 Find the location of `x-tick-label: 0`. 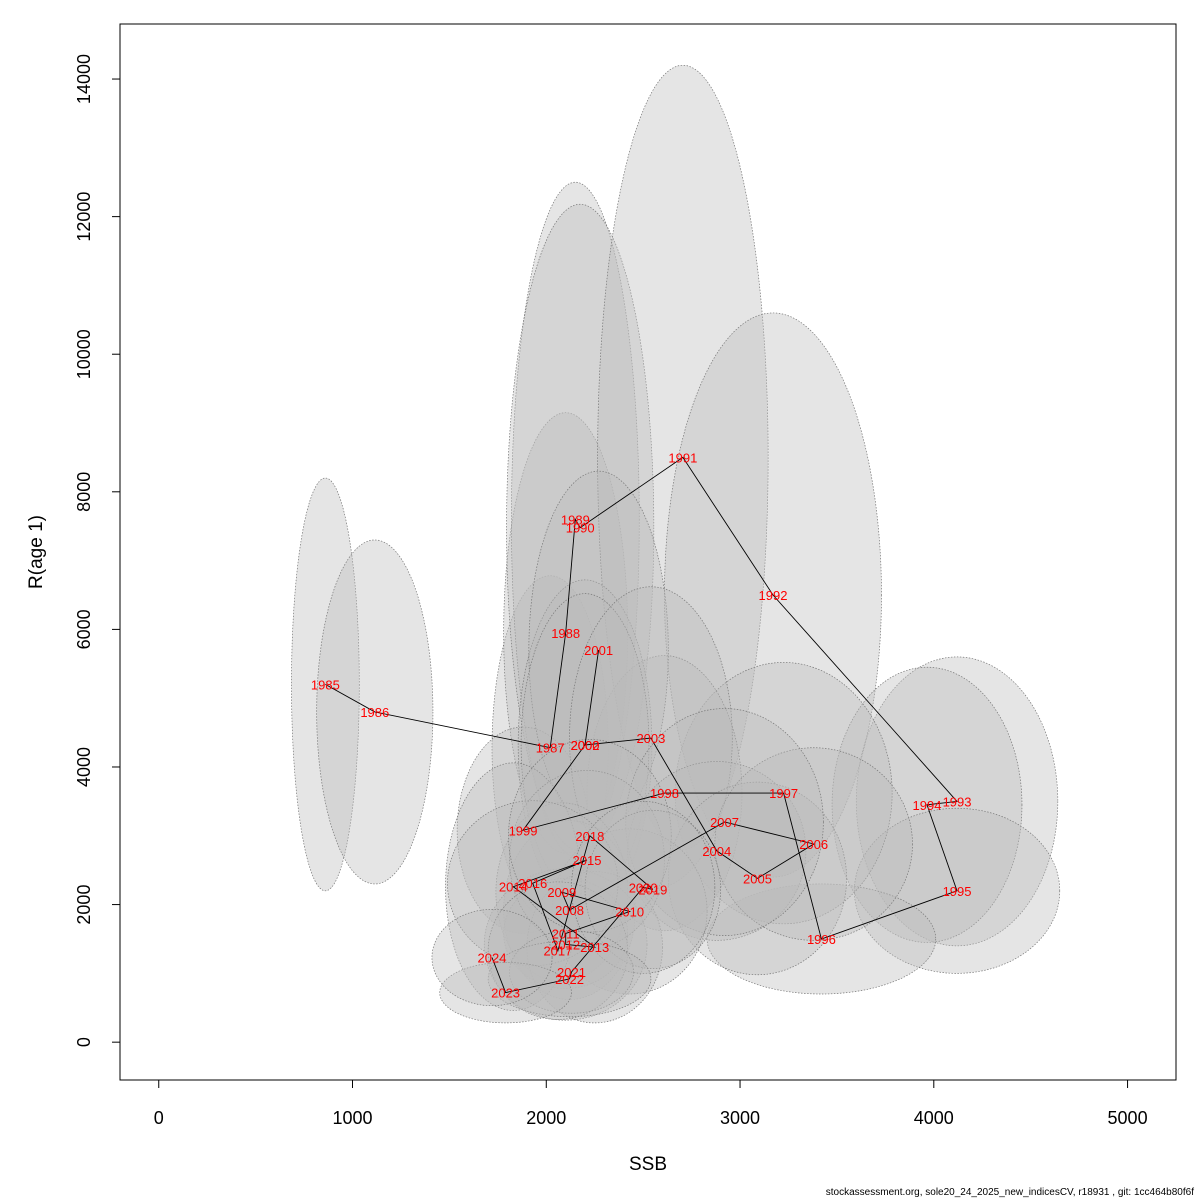

x-tick-label: 0 is located at coordinates (159, 1118).